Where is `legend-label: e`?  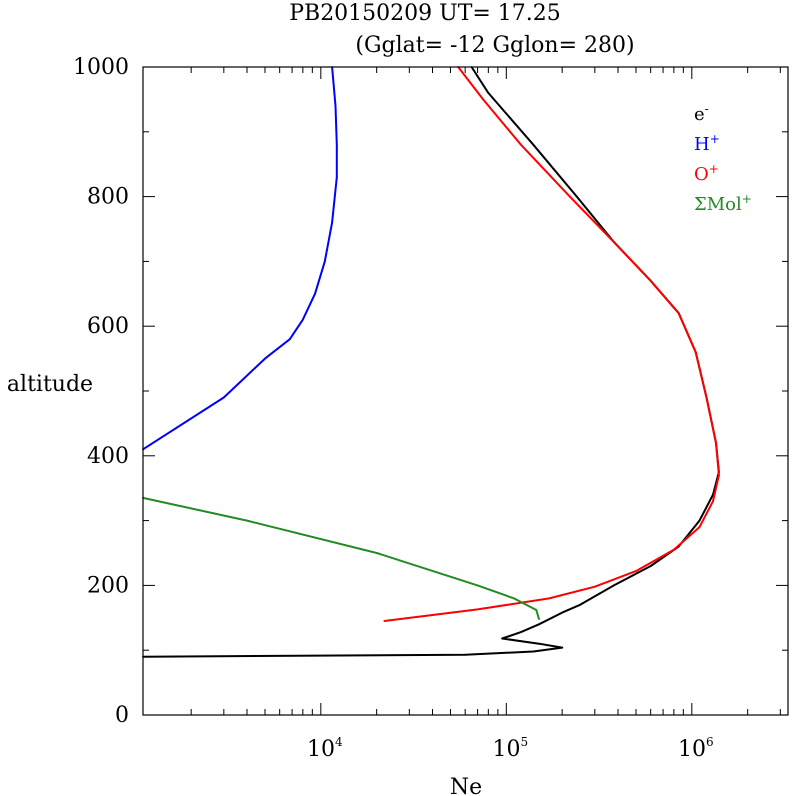
legend-label: e is located at coordinates (699, 114).